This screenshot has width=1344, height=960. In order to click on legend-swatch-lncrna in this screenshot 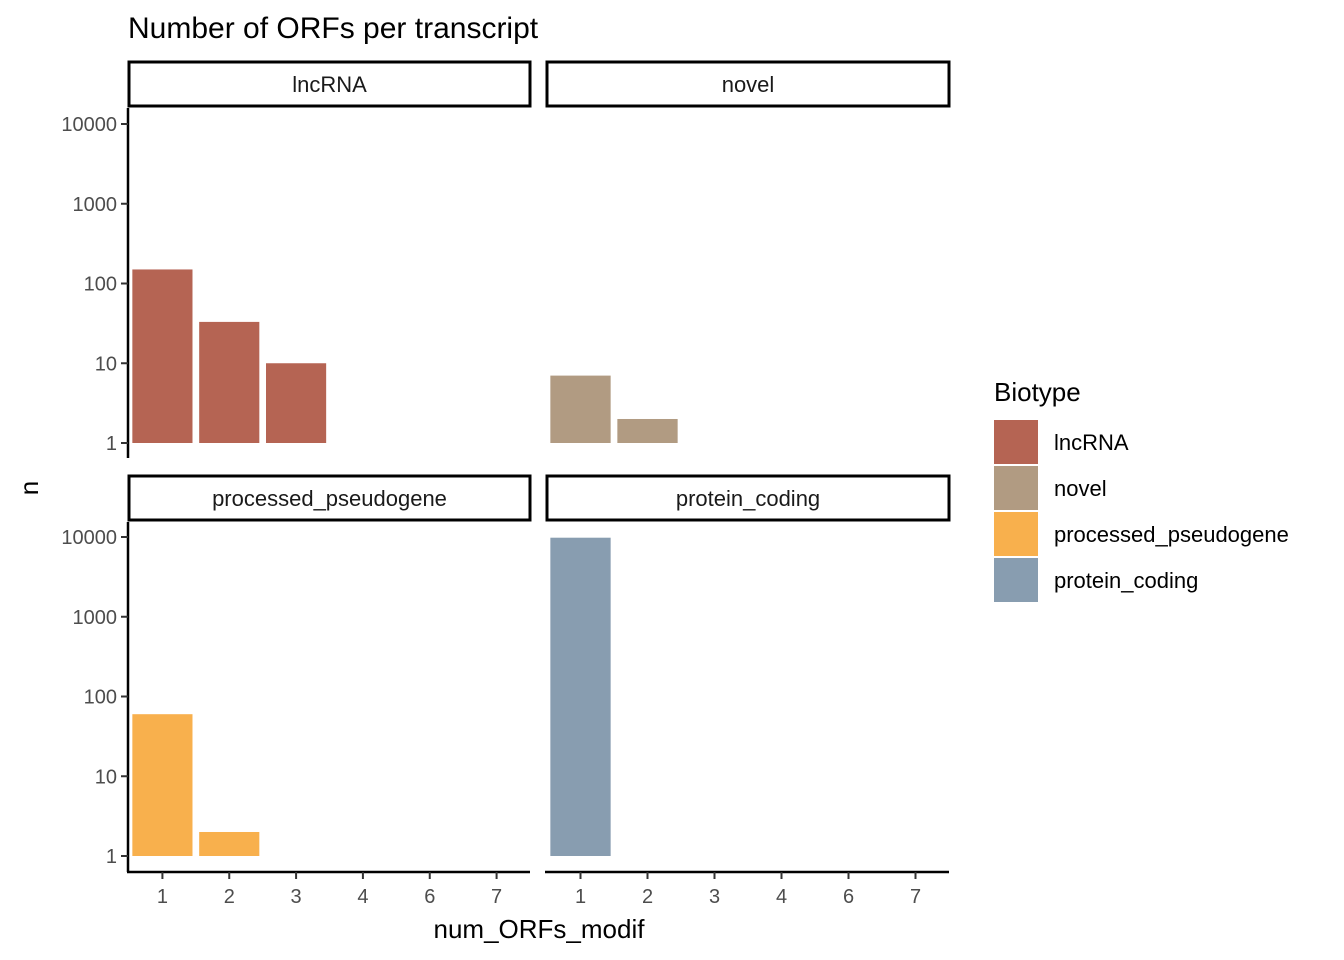, I will do `click(1016, 442)`.